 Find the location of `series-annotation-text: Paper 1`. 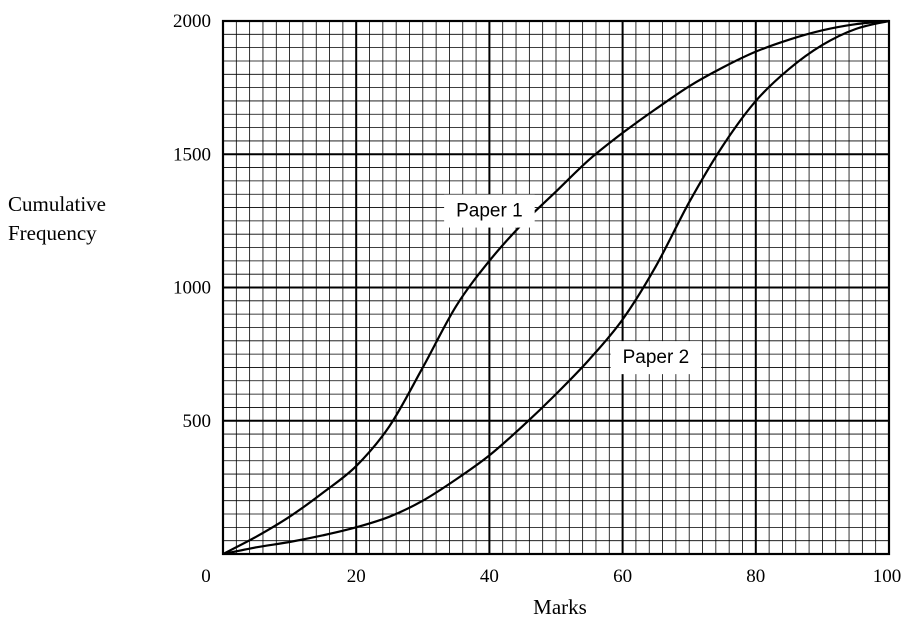

series-annotation-text: Paper 1 is located at coordinates (489, 211).